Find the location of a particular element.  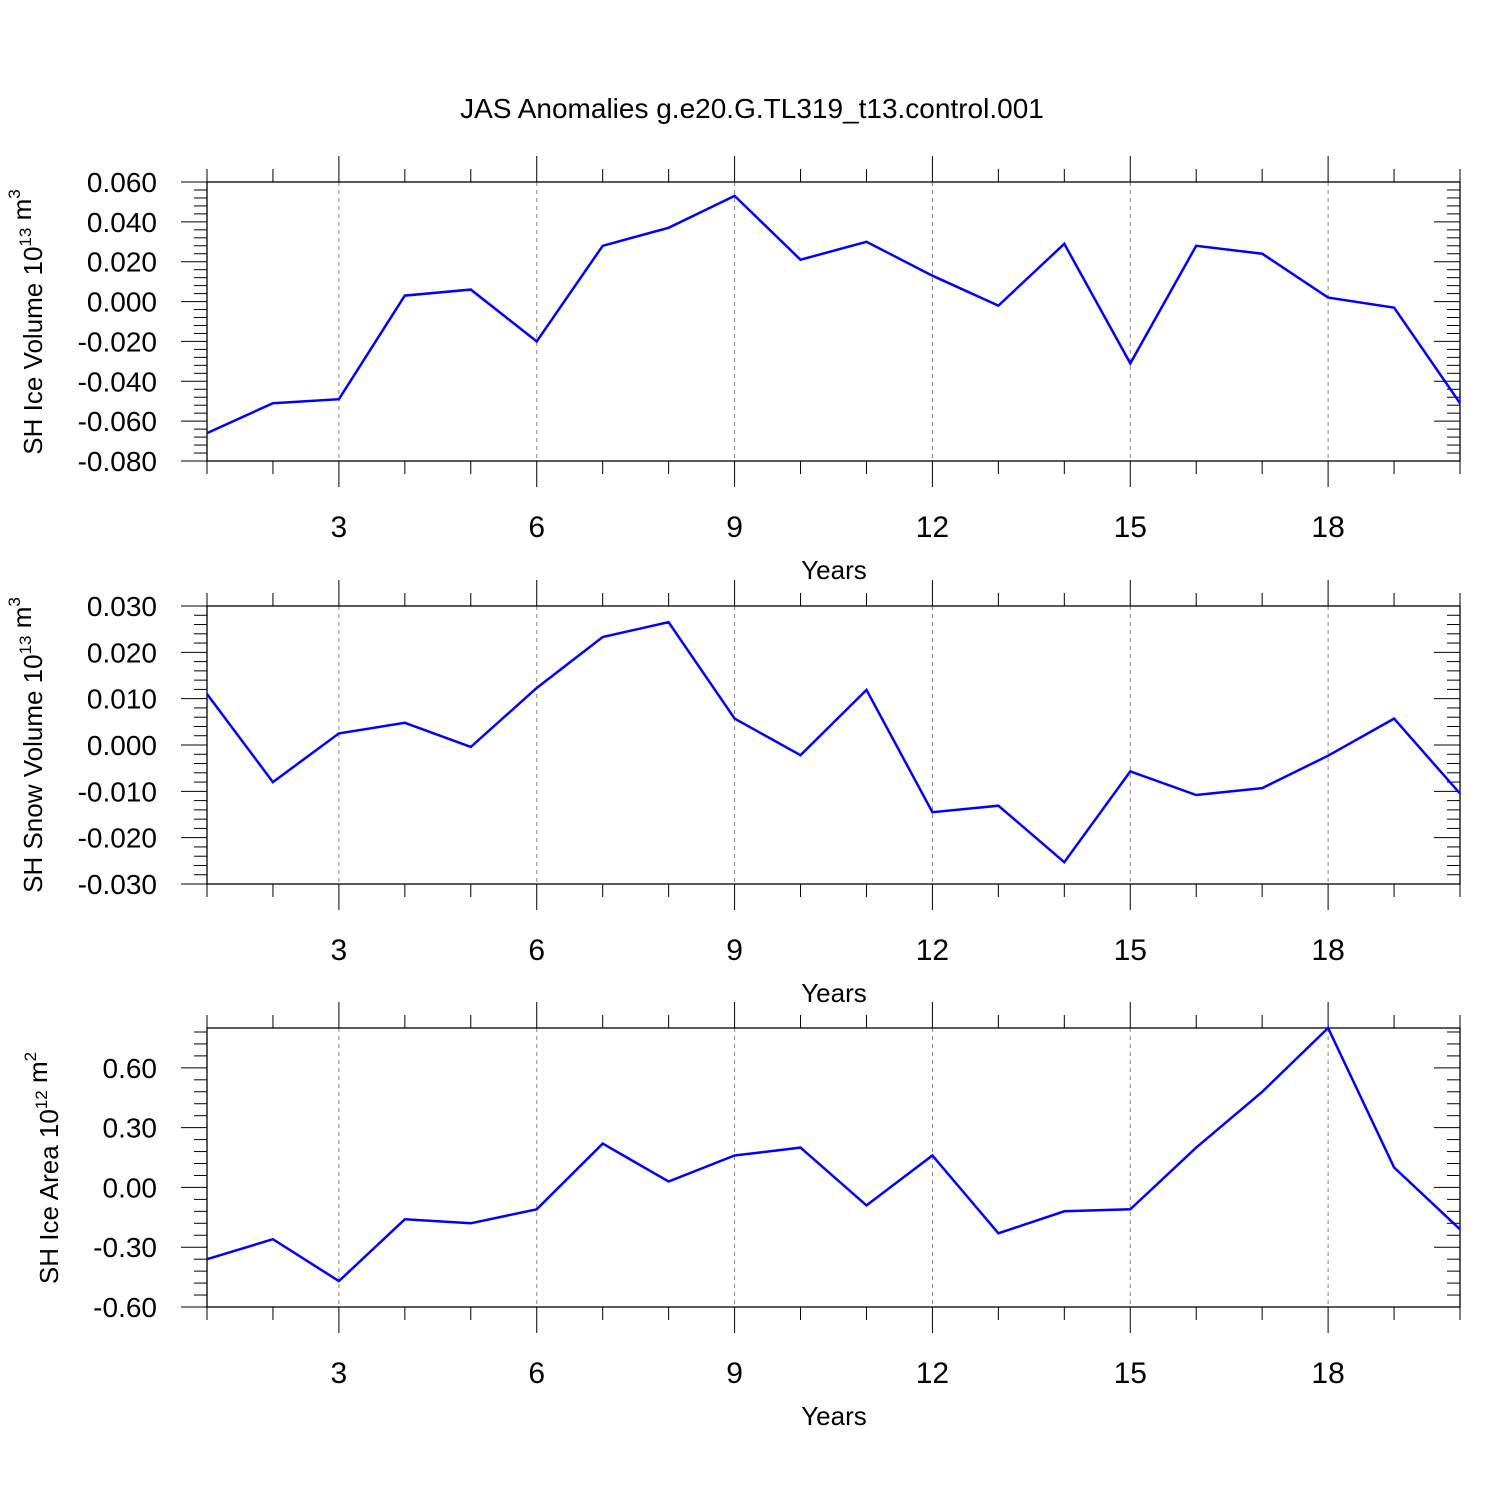

y-tick-label: 0.00 is located at coordinates (130, 1187).